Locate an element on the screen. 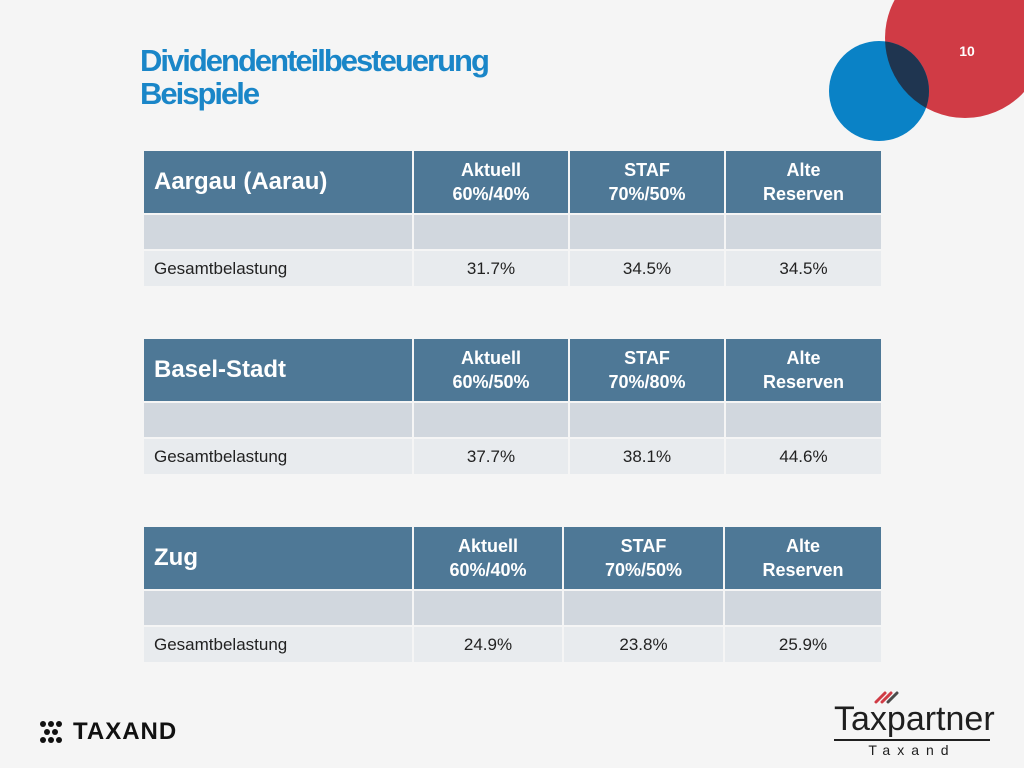  column-header-staf: STAF 70%/80% is located at coordinates (647, 370).